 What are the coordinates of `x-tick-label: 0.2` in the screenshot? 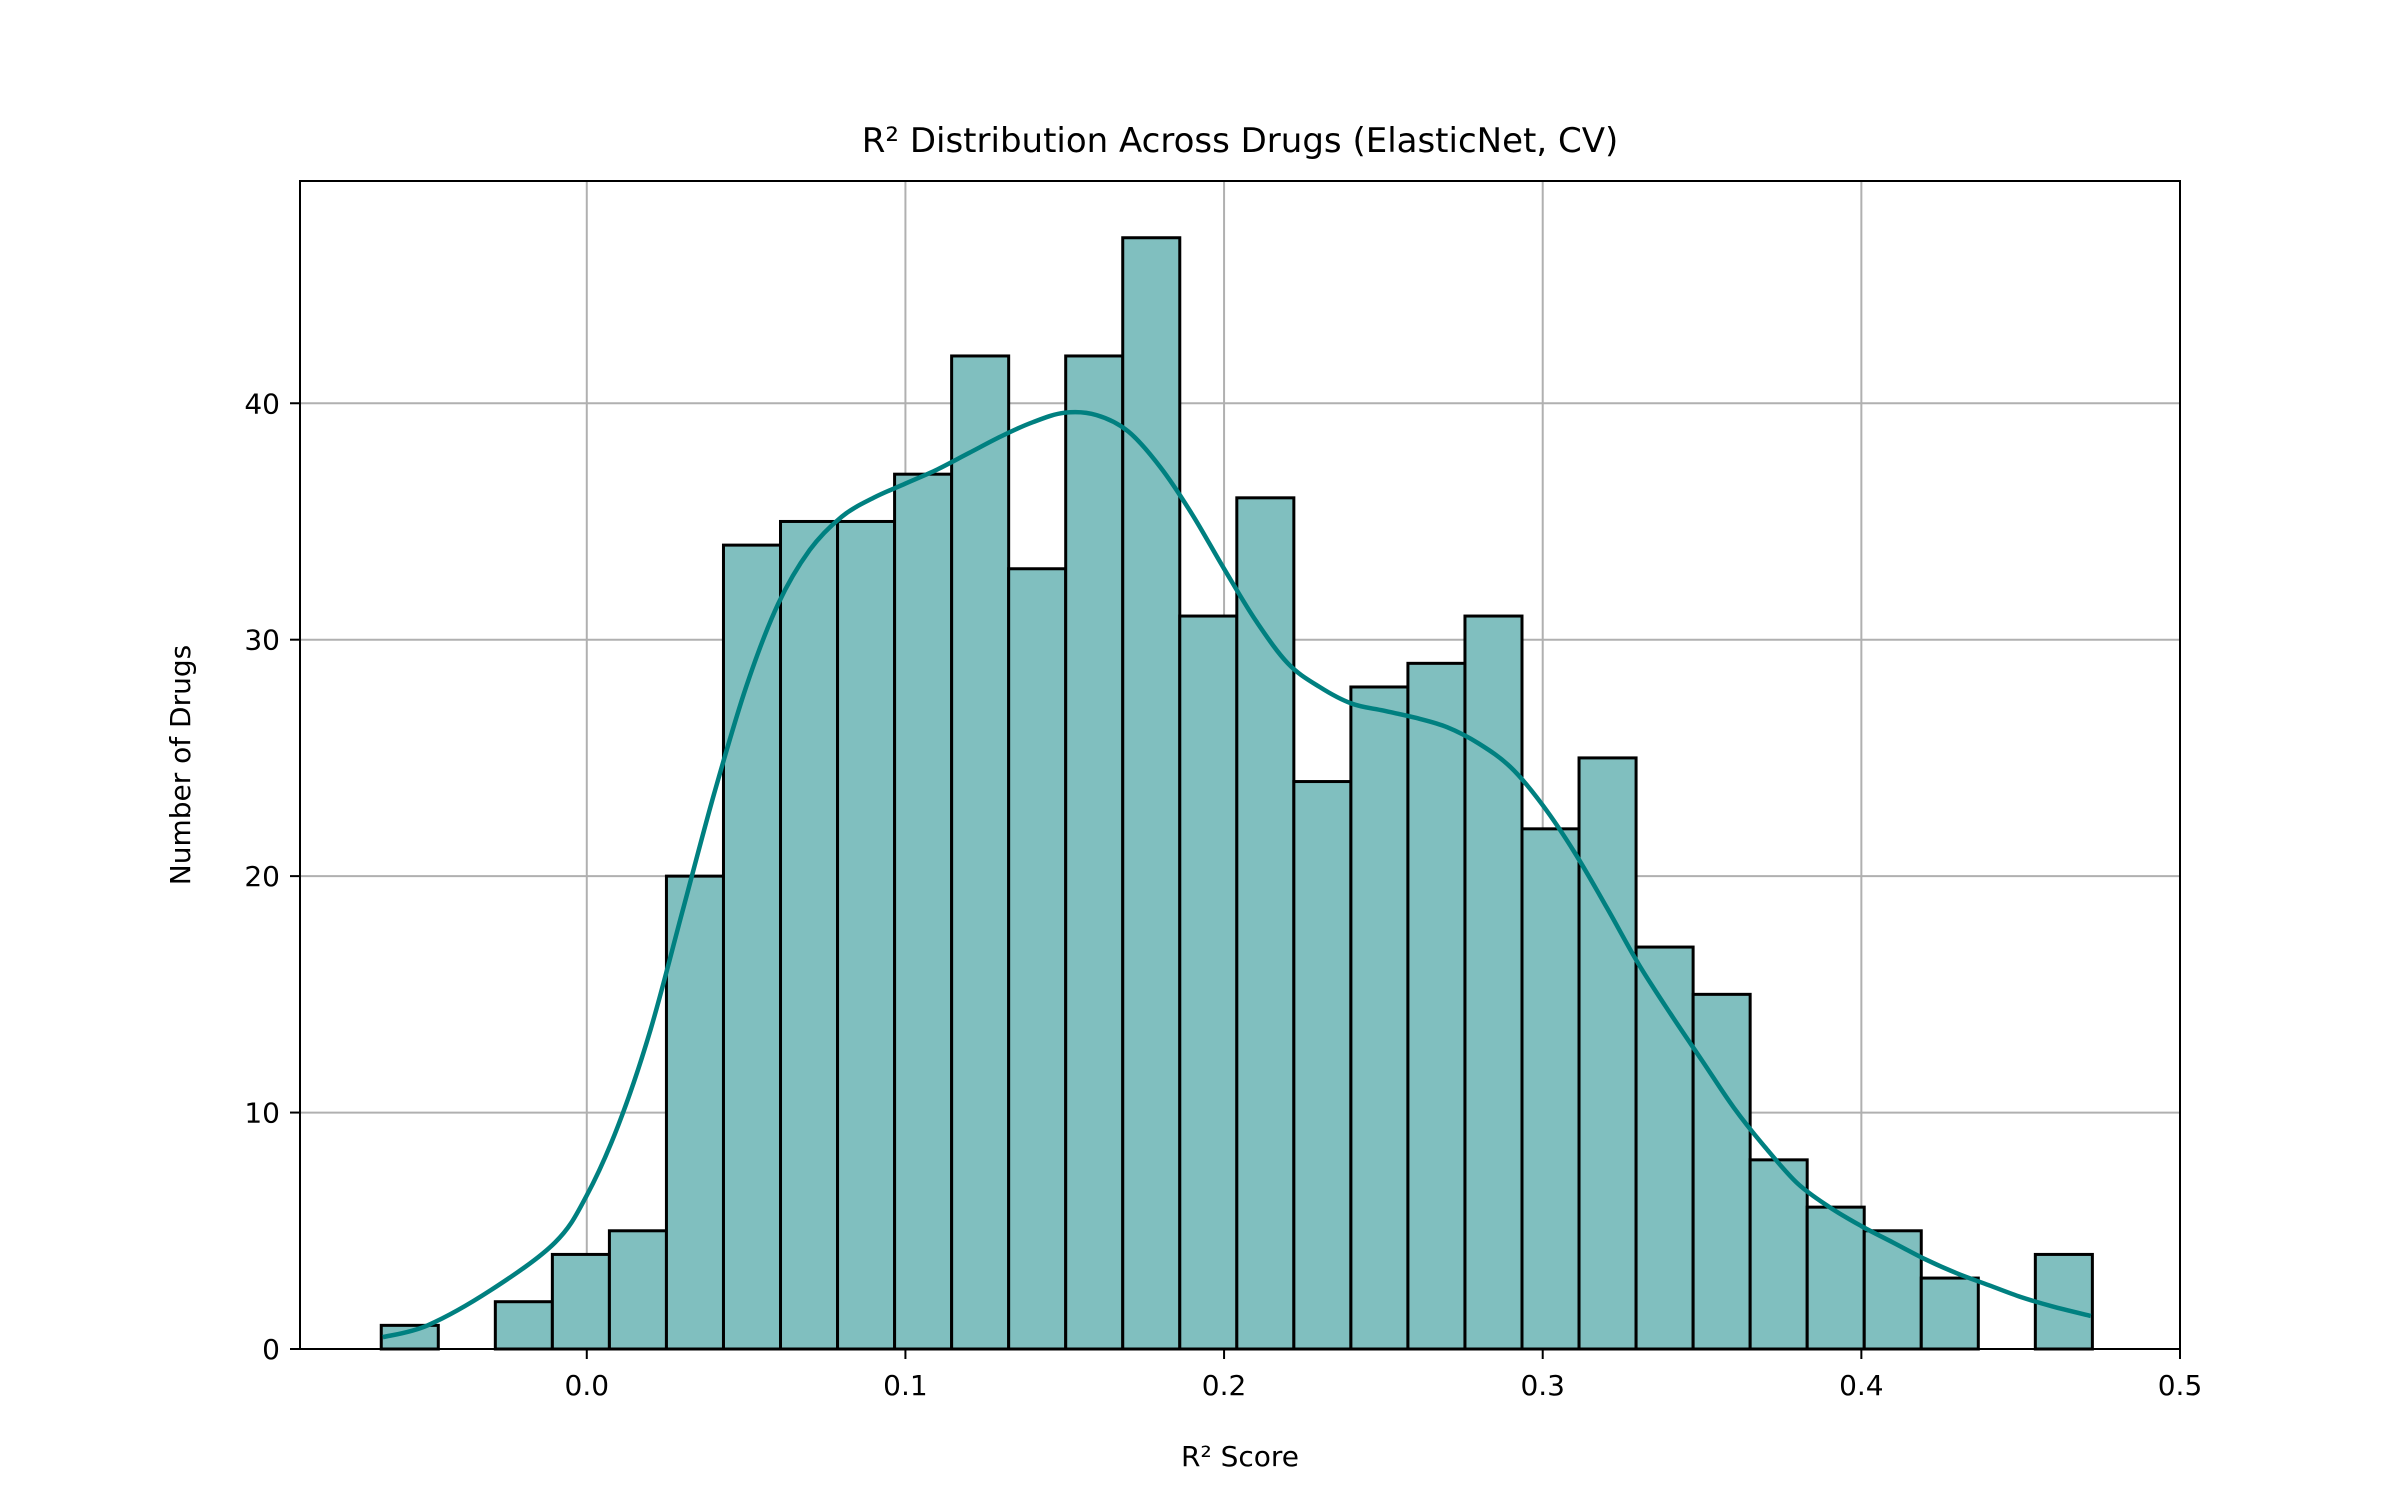 It's located at (1224, 1385).